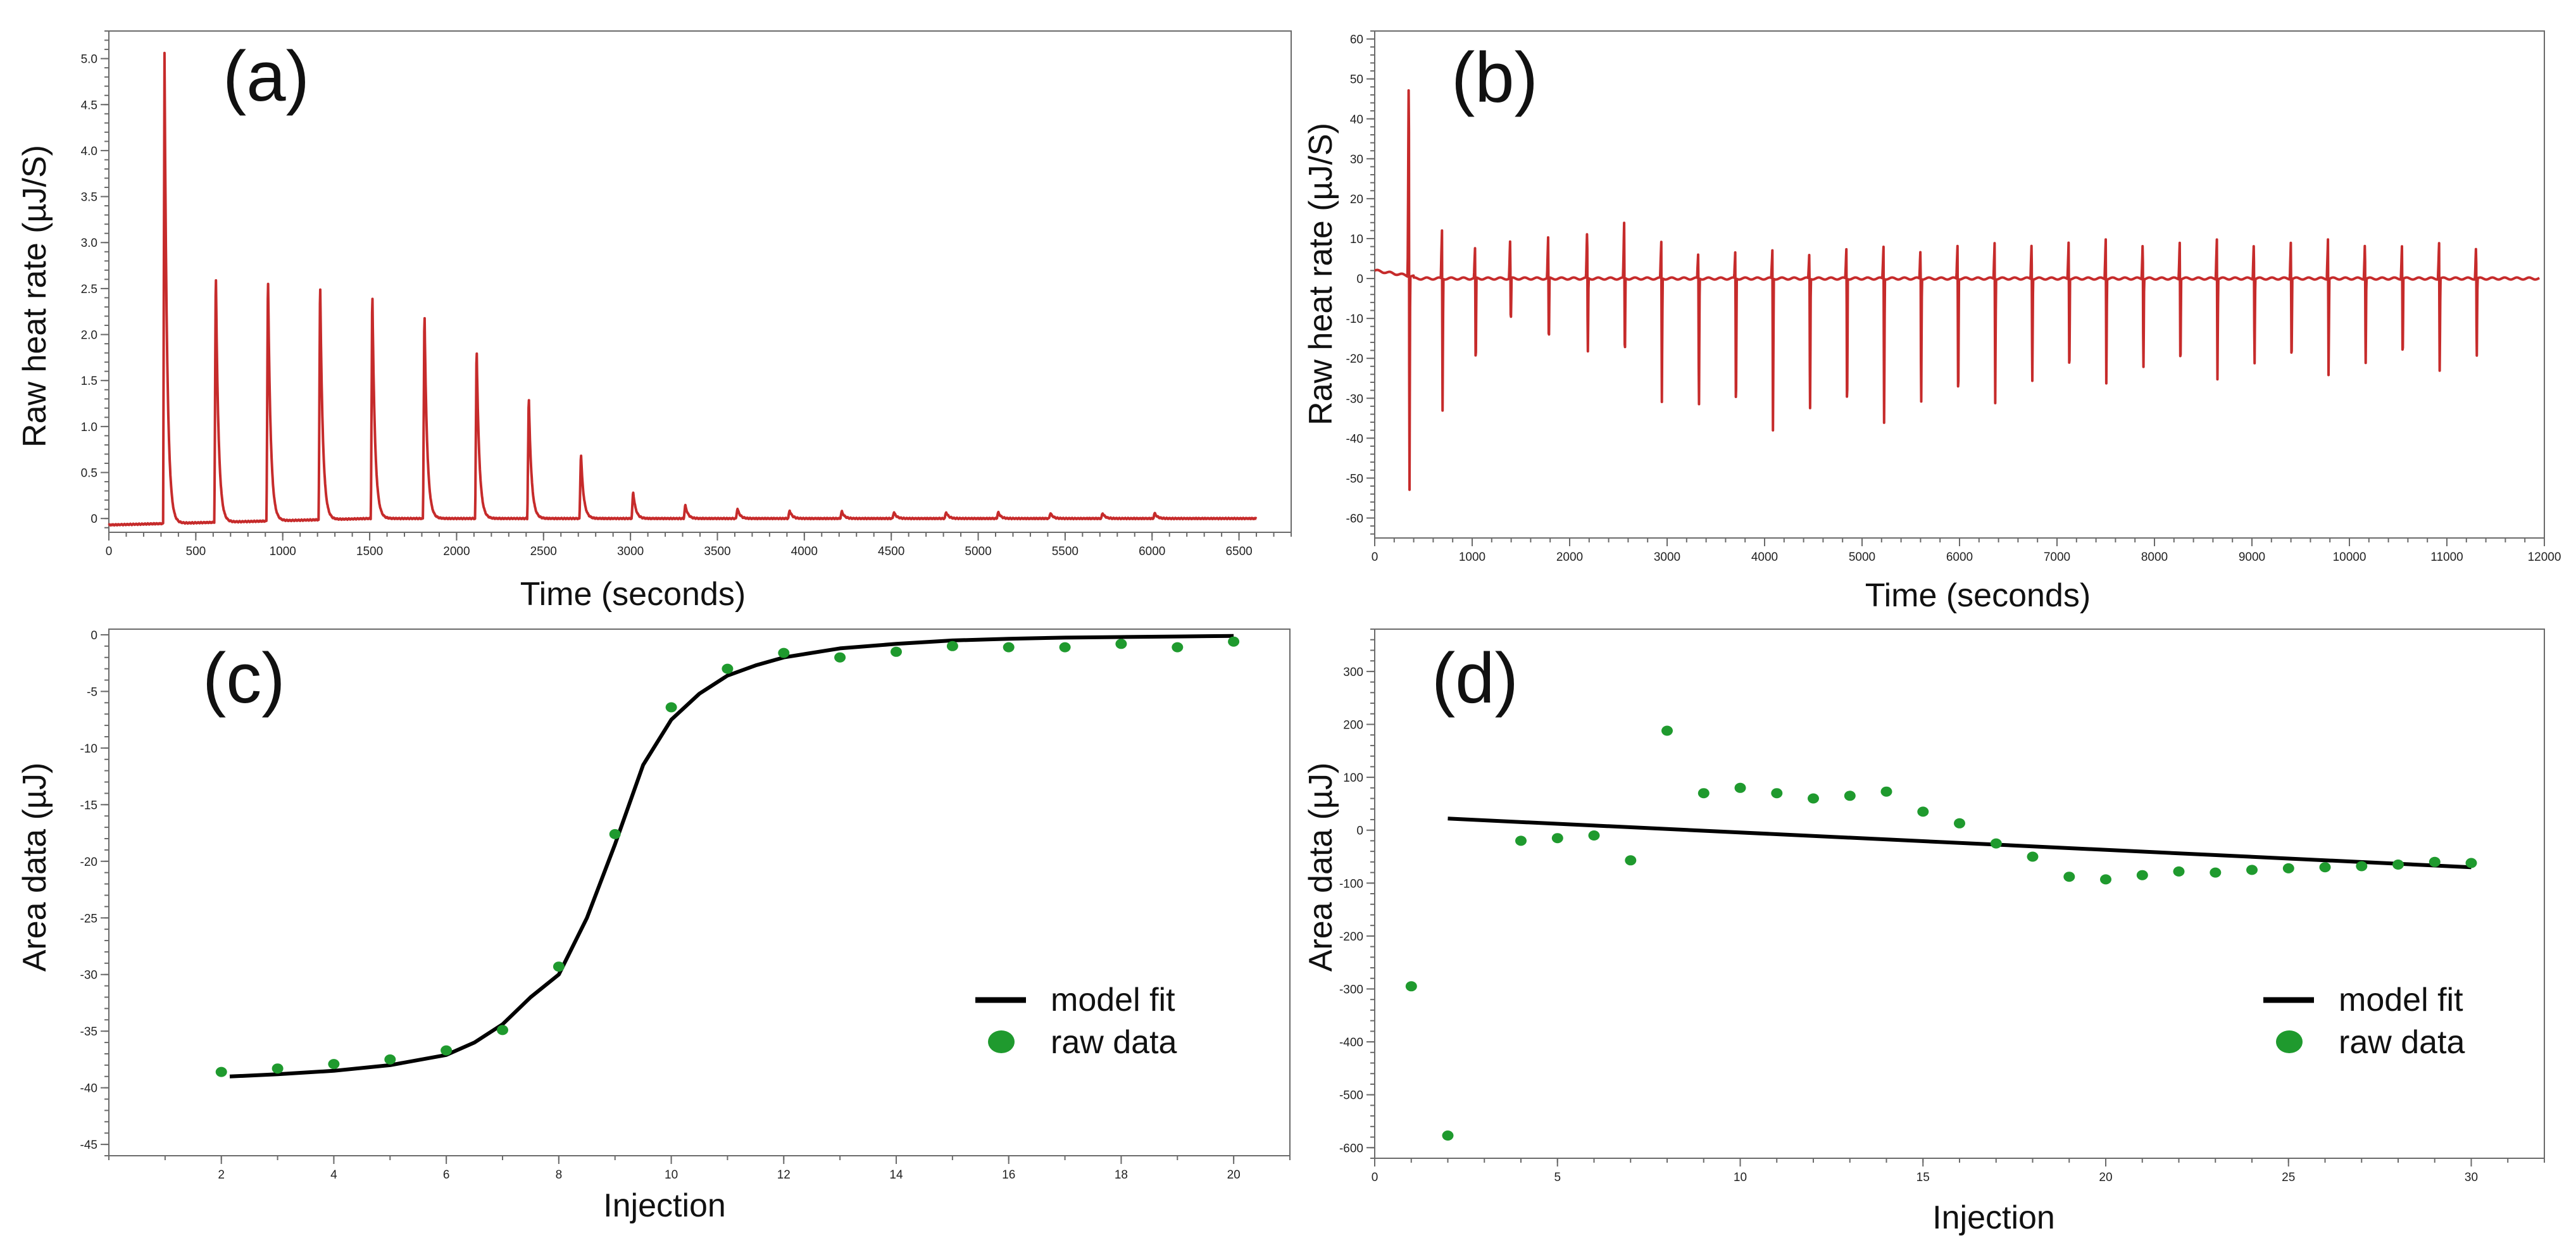 This screenshot has height=1257, width=2576. Describe the element at coordinates (1351, 1096) in the screenshot. I see `y-tick-label: -500` at that location.